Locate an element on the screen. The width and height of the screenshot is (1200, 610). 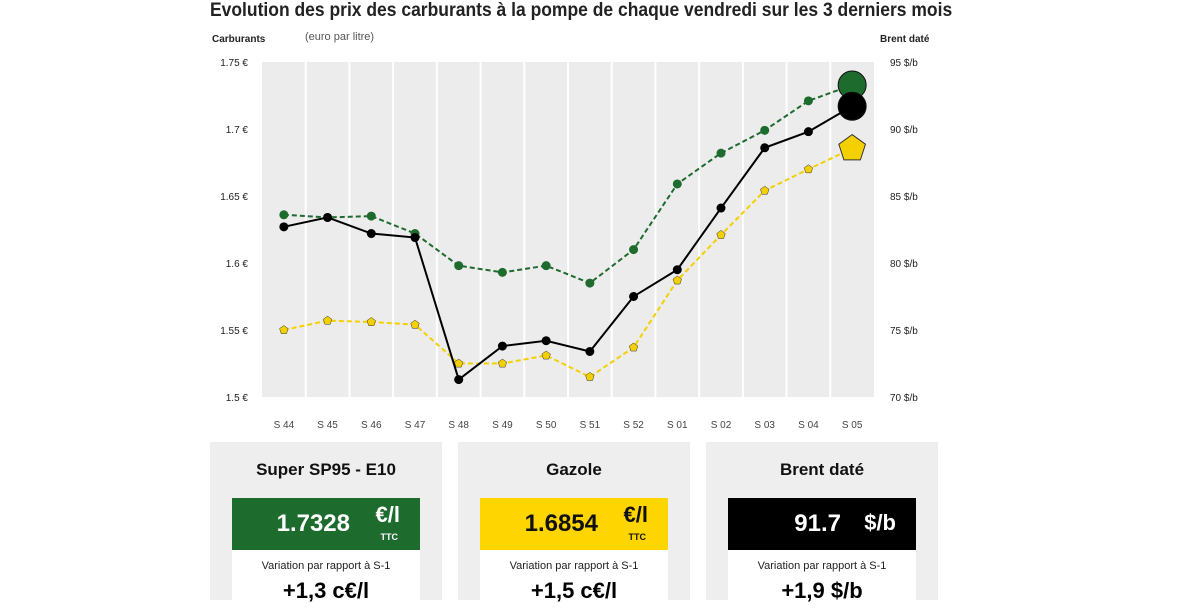
x-tick-label: S 05 is located at coordinates (852, 425).